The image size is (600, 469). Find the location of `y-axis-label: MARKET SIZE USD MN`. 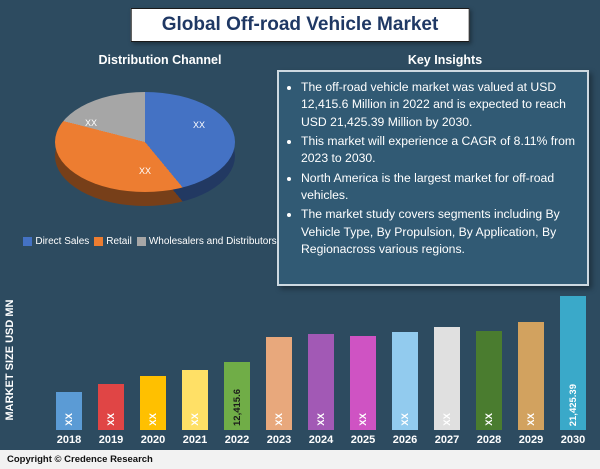

y-axis-label: MARKET SIZE USD MN is located at coordinates (10, 360).